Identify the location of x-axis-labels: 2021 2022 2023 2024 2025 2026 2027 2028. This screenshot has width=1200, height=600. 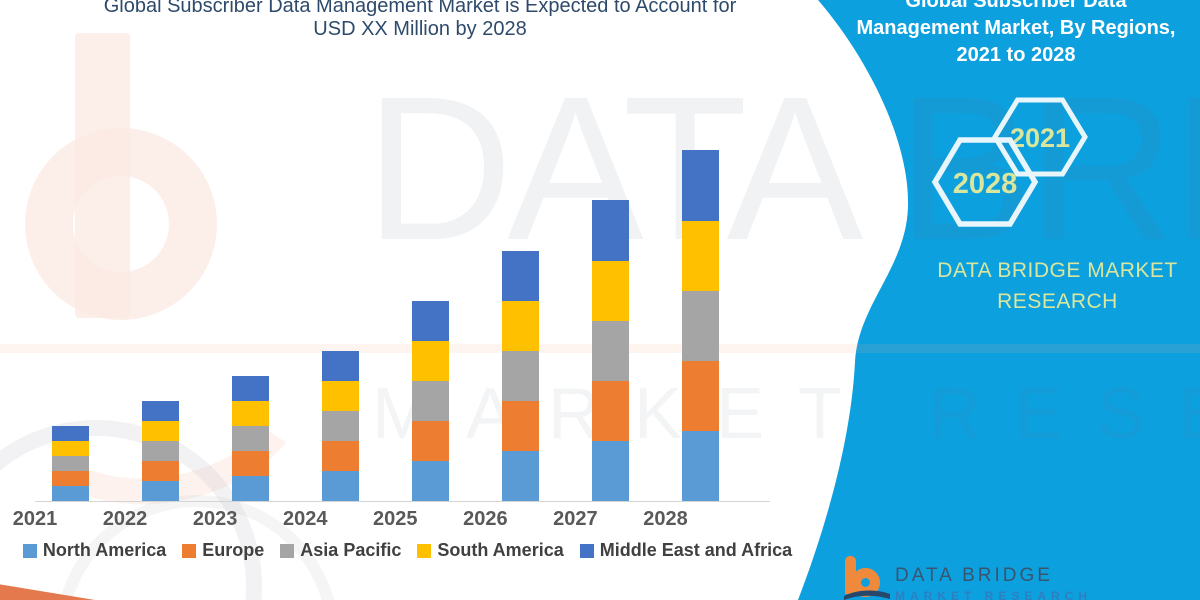
(391, 522).